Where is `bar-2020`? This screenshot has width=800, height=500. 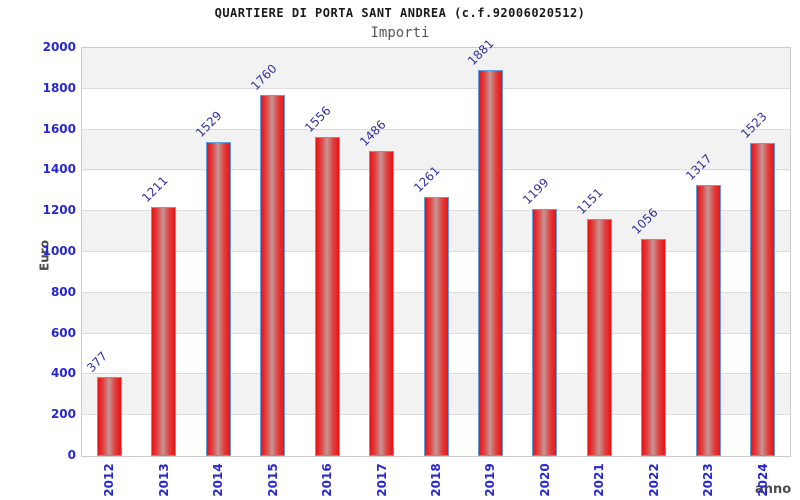
bar-2020 is located at coordinates (545, 332).